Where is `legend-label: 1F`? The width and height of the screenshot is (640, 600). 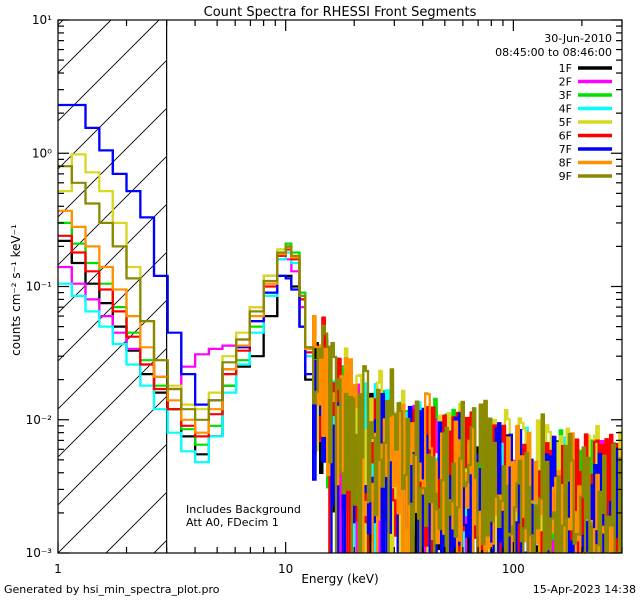 legend-label: 1F is located at coordinates (565, 68).